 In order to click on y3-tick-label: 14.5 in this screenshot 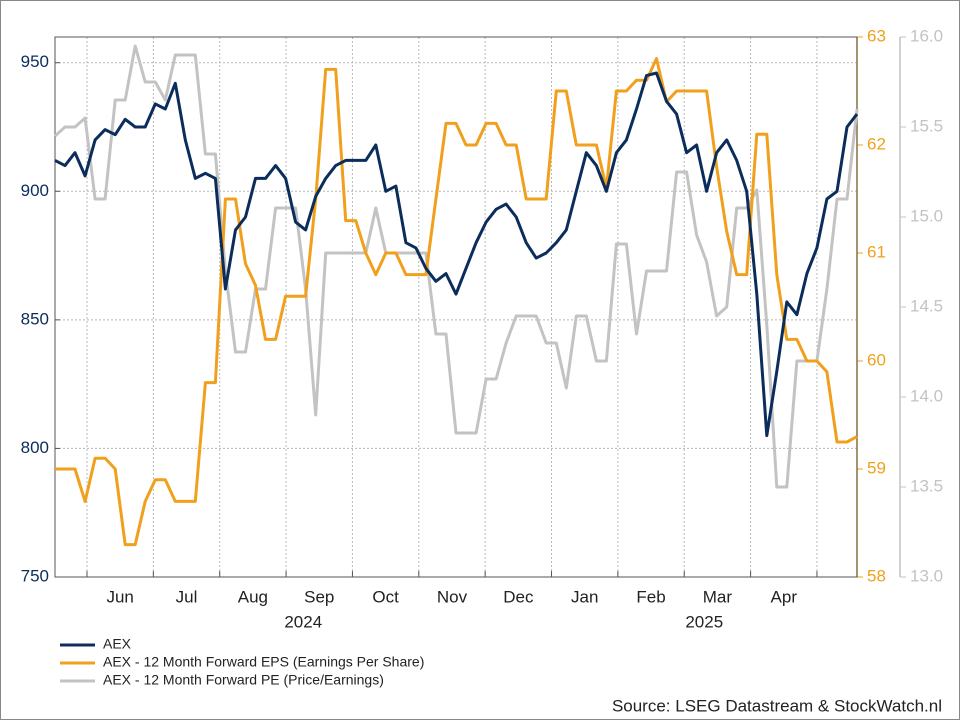, I will do `click(926, 305)`.